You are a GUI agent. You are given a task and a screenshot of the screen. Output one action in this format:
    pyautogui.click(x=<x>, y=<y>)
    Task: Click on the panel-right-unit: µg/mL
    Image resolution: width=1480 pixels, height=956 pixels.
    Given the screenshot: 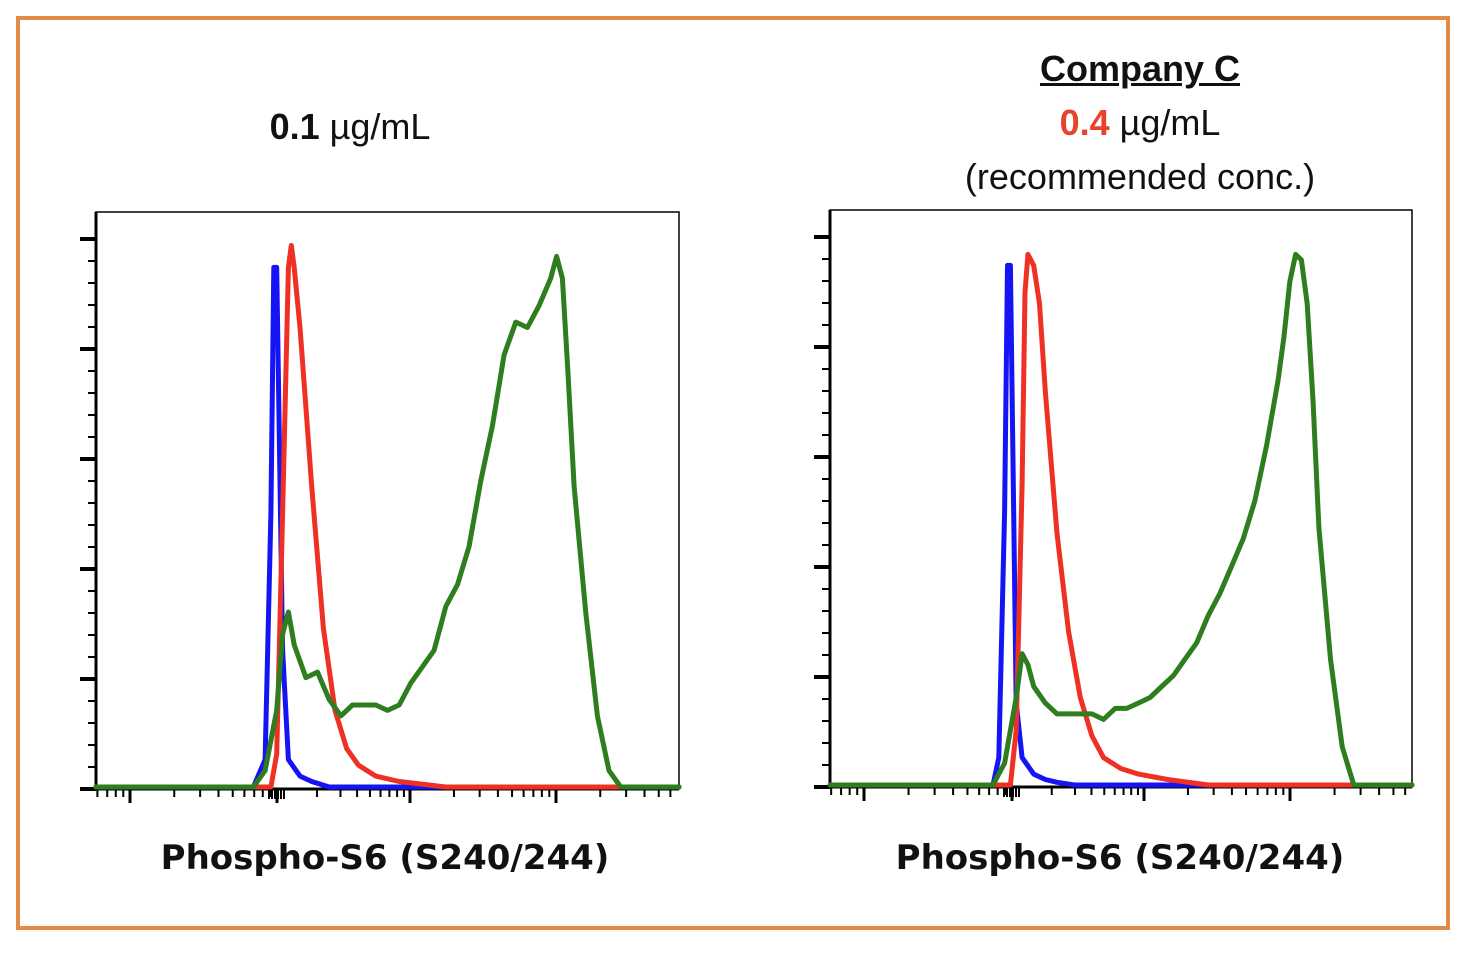 What is the action you would take?
    pyautogui.click(x=1170, y=122)
    